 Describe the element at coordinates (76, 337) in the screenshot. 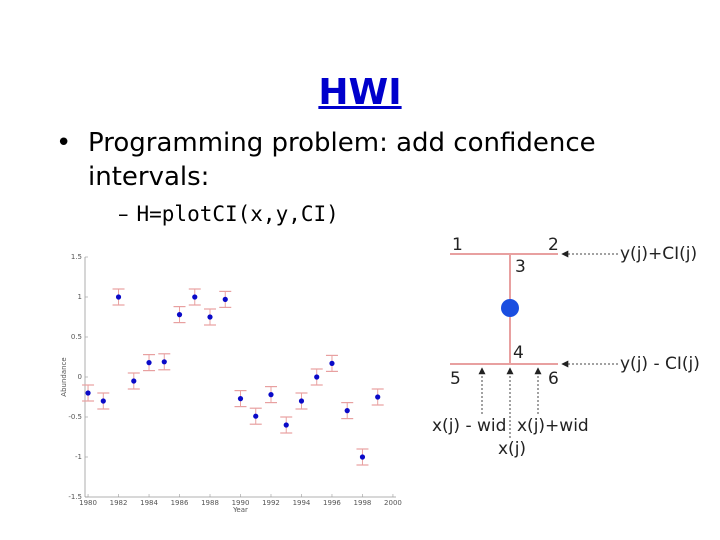

I see `y-tick-label: 0.5` at that location.